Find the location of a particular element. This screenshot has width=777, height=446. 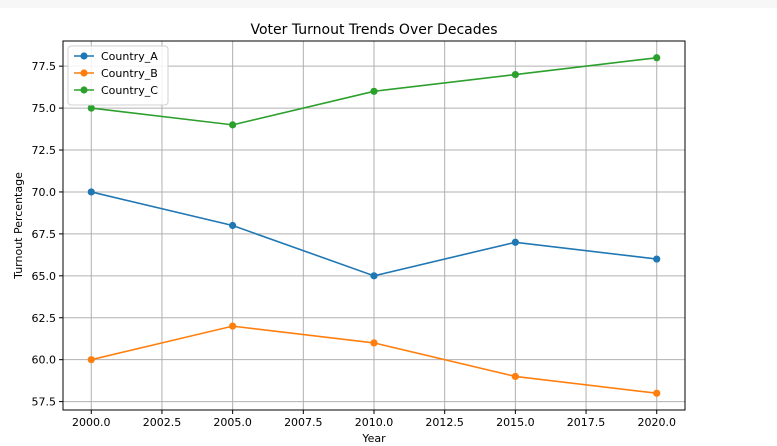

chart-title: Voter Turnout Trends Over Decades is located at coordinates (373, 30).